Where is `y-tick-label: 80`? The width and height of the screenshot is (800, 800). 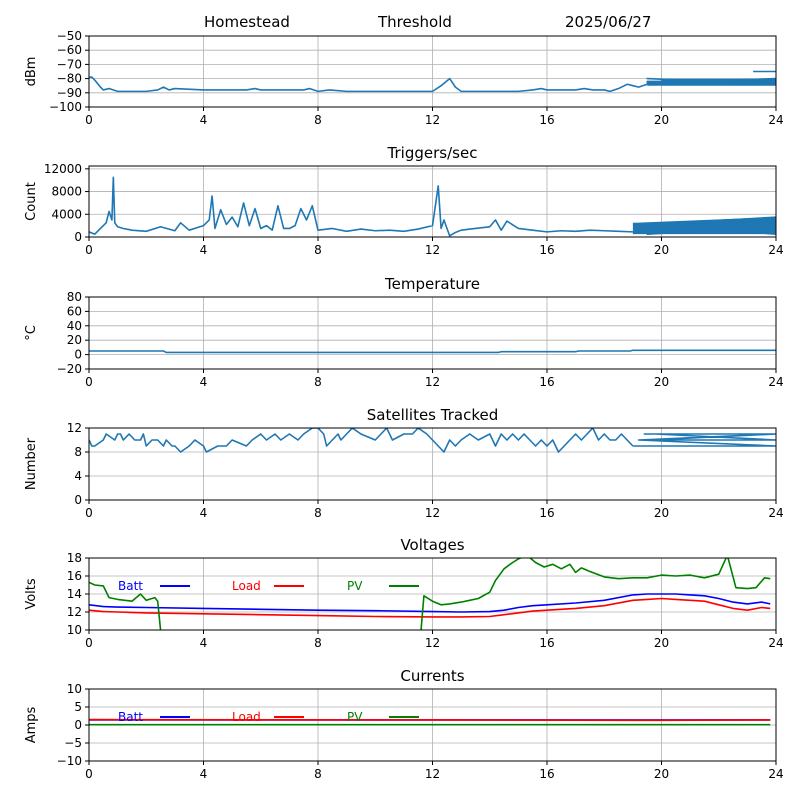 y-tick-label: 80 is located at coordinates (74, 297).